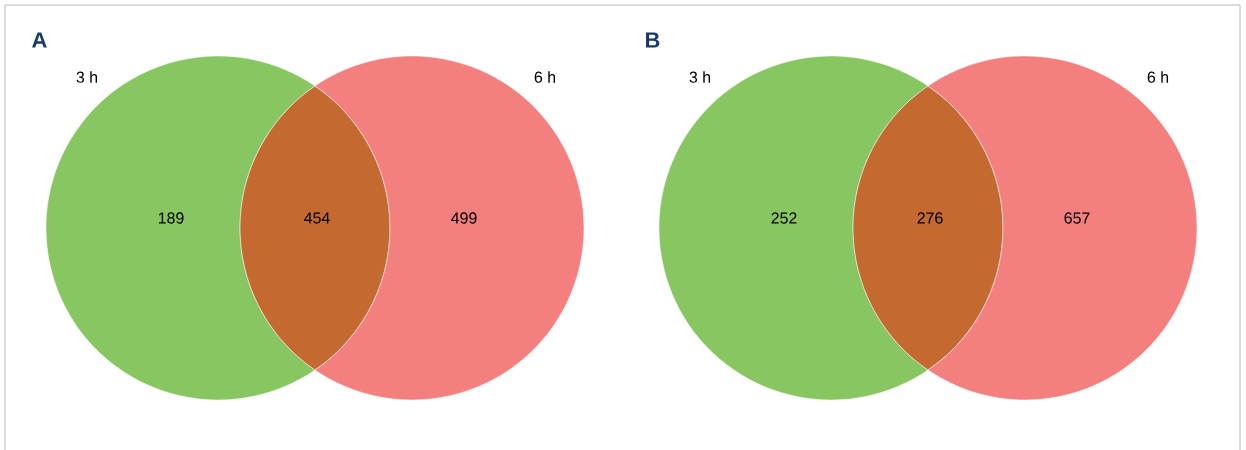 The image size is (1246, 450). I want to click on data-label: 189, so click(171, 218).